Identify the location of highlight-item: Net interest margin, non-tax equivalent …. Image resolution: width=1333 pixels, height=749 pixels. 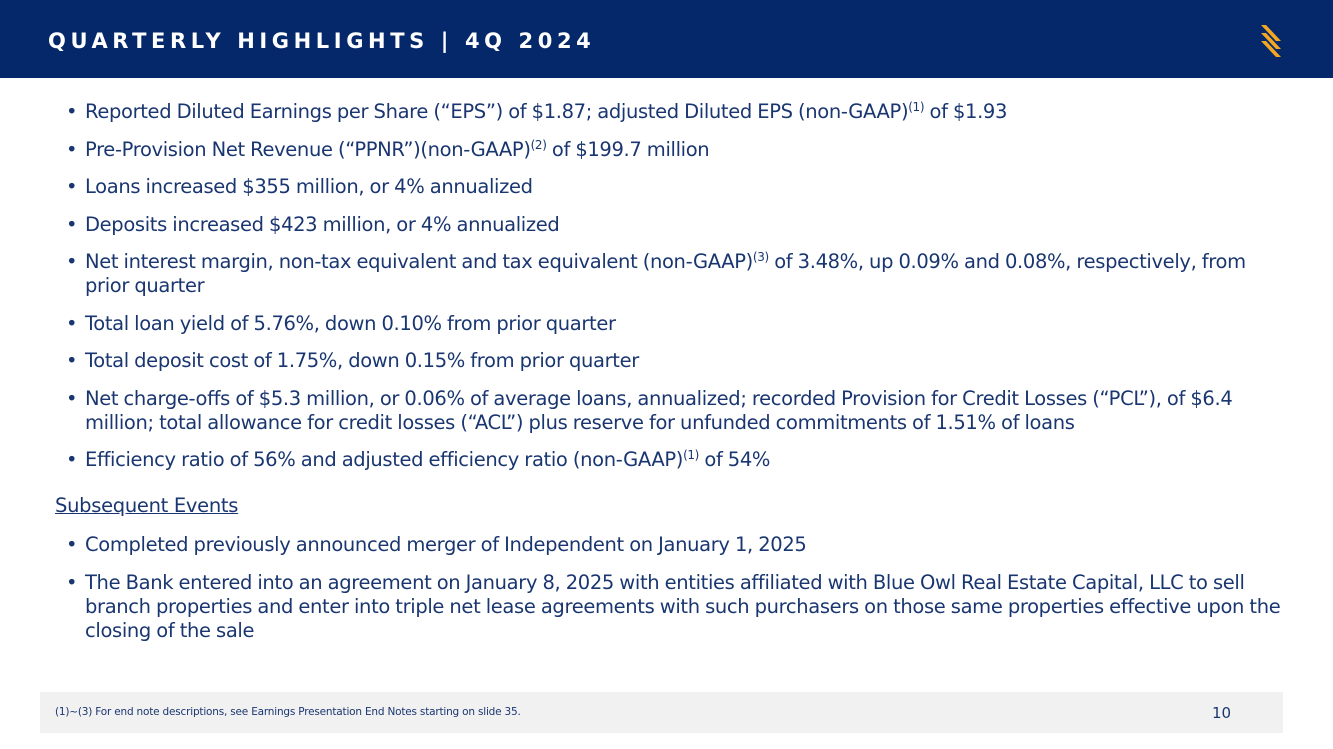
(676, 274).